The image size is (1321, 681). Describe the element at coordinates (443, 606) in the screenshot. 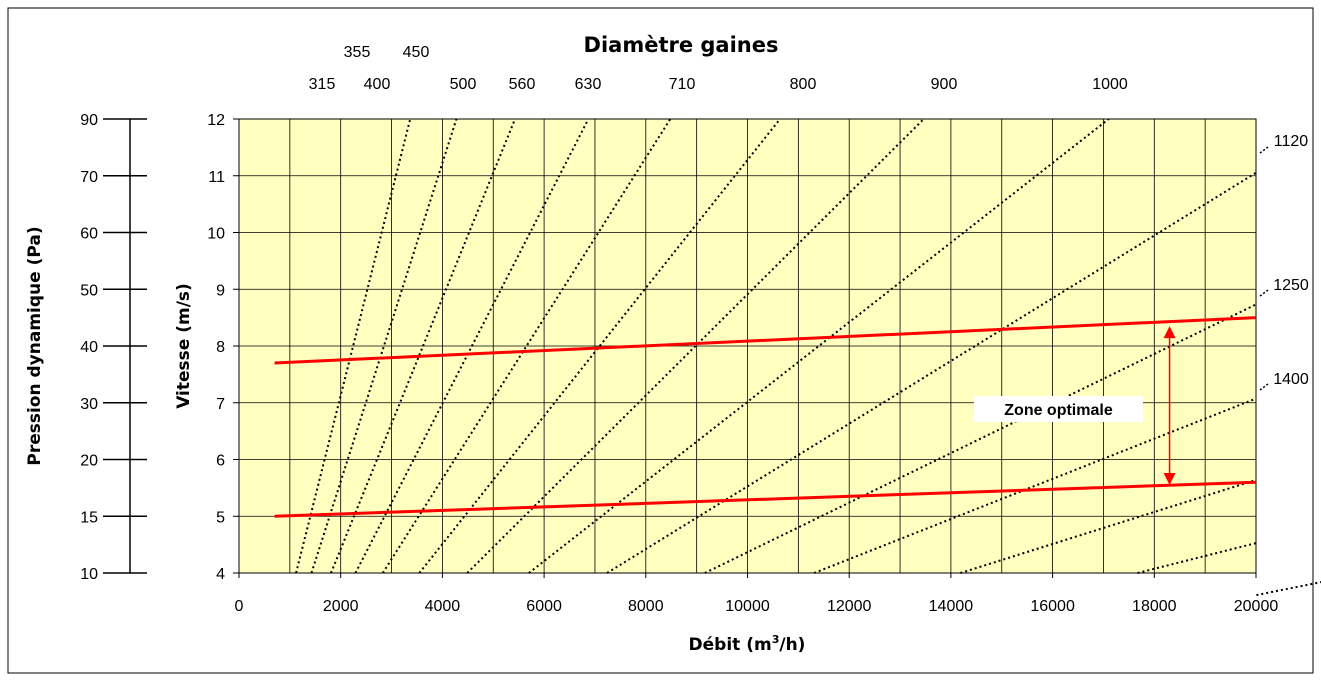

I see `x-tick-label: 4000` at that location.